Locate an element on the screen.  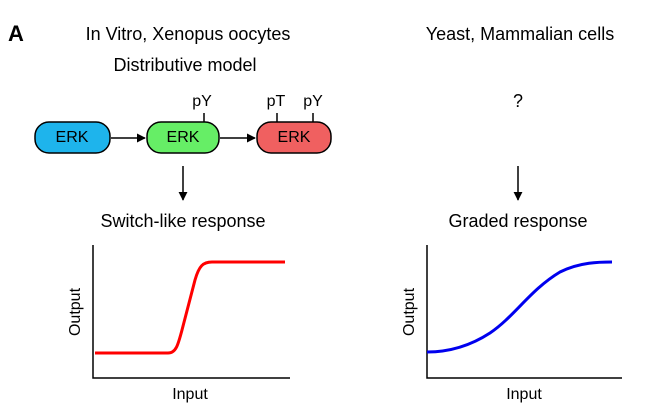
switch-curve is located at coordinates (190, 307).